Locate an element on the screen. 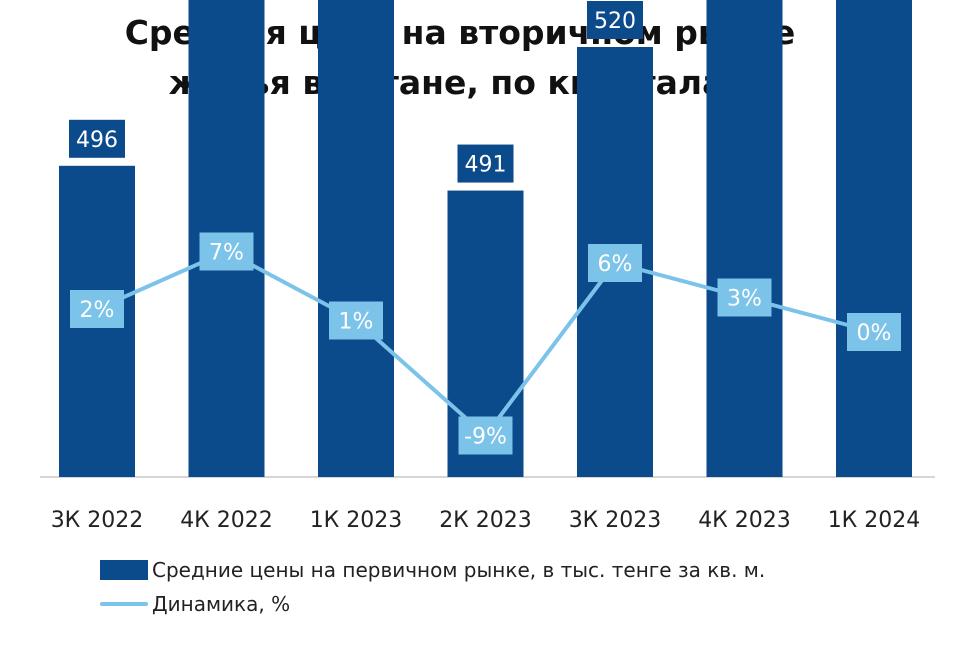  line-point-label: 7% is located at coordinates (226, 253).